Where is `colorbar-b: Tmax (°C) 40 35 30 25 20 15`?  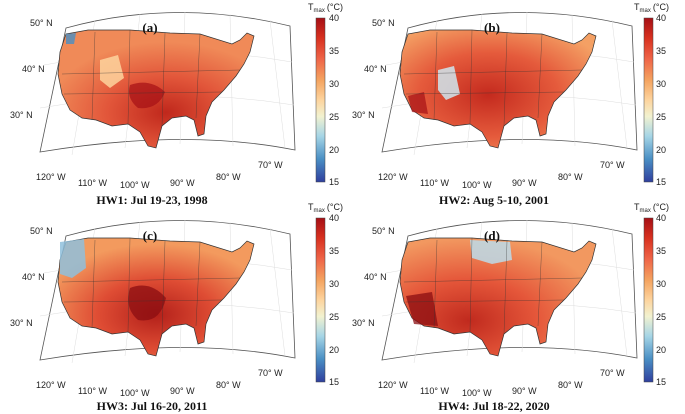
colorbar-b: Tmax (°C) 40 35 30 25 20 15 is located at coordinates (651, 94).